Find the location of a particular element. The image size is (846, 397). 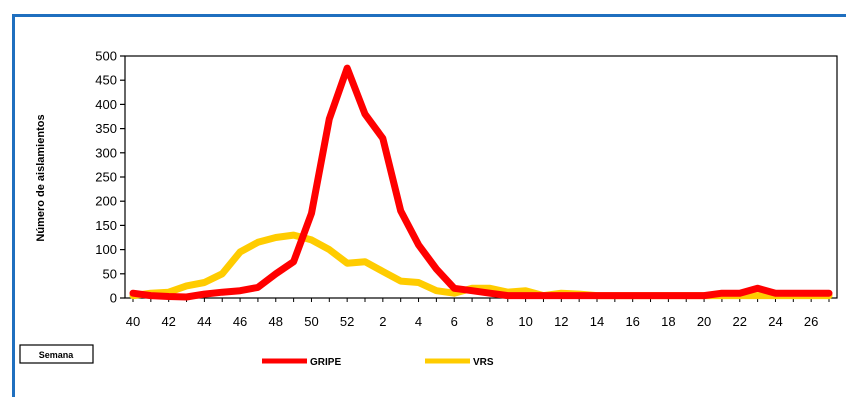

y-tick-label: 500 is located at coordinates (106, 56).